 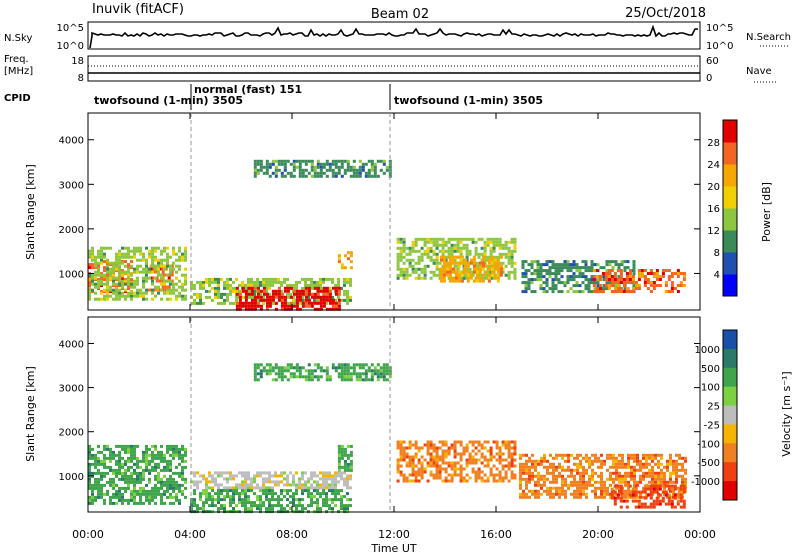 I want to click on nsearch-tick-bottom: 10^0, so click(x=719, y=46).